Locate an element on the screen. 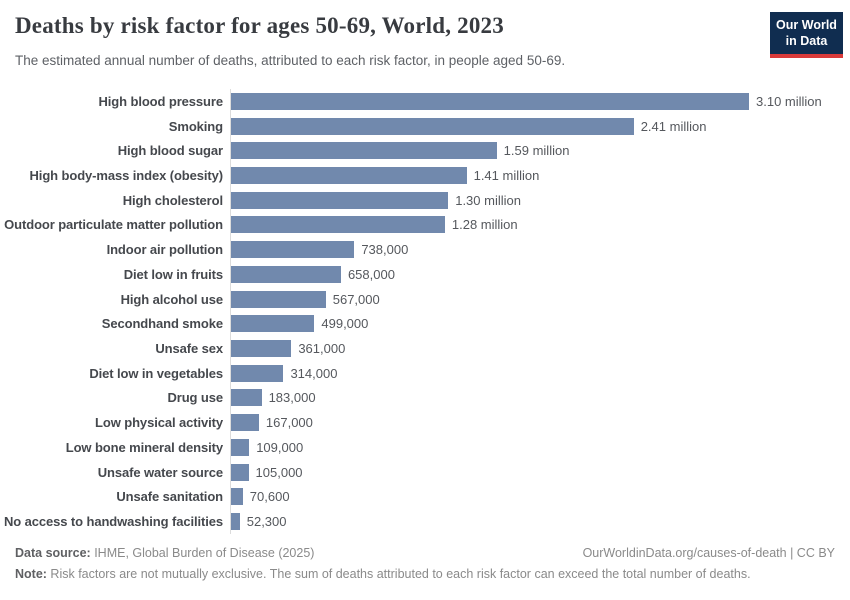 This screenshot has width=850, height=600. value-label: 52,300 is located at coordinates (266, 522).